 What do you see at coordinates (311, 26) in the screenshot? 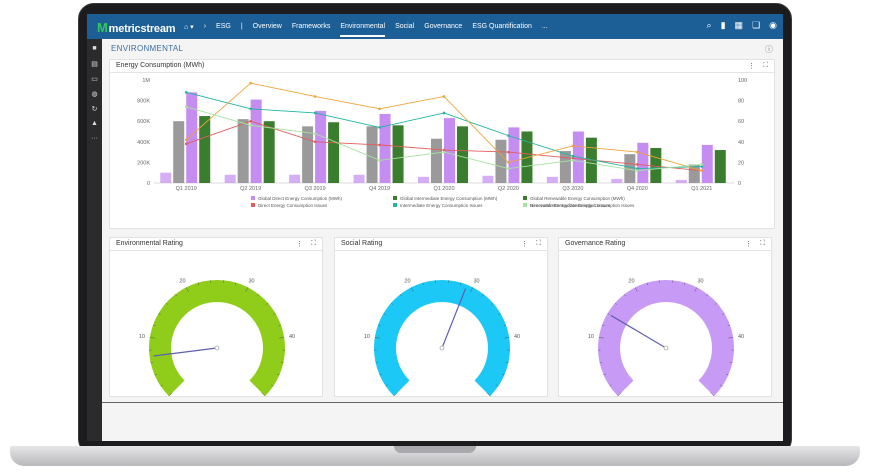
I see `nav-item-frameworks: Frameworks` at bounding box center [311, 26].